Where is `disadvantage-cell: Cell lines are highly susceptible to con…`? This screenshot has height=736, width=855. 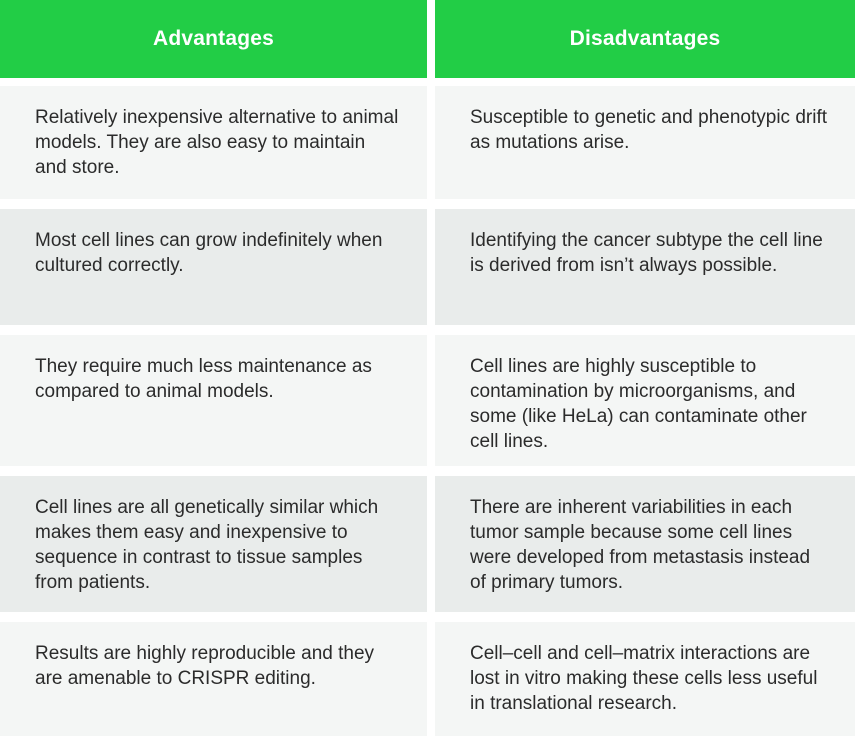 disadvantage-cell: Cell lines are highly susceptible to con… is located at coordinates (645, 400).